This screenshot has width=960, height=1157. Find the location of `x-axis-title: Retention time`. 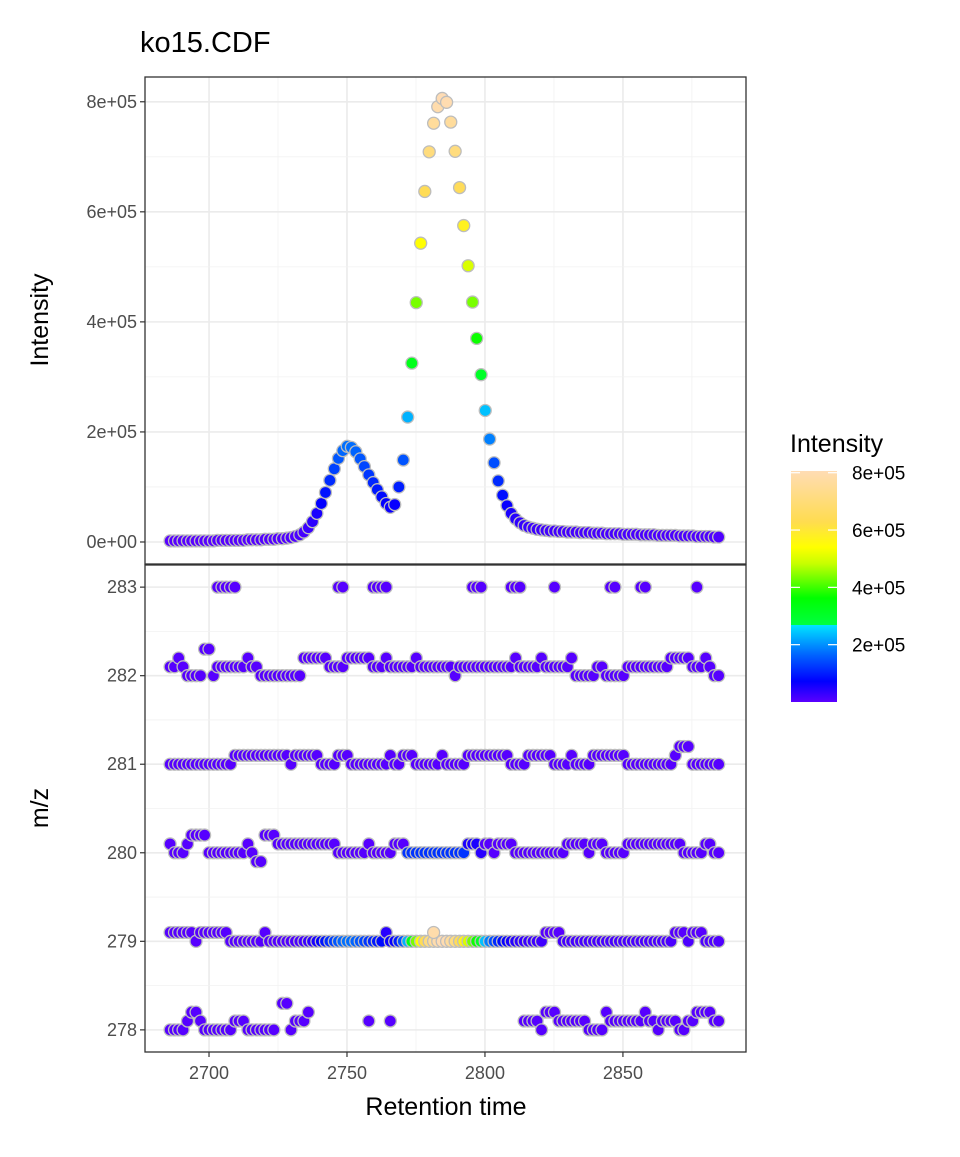

x-axis-title: Retention time is located at coordinates (445, 1107).